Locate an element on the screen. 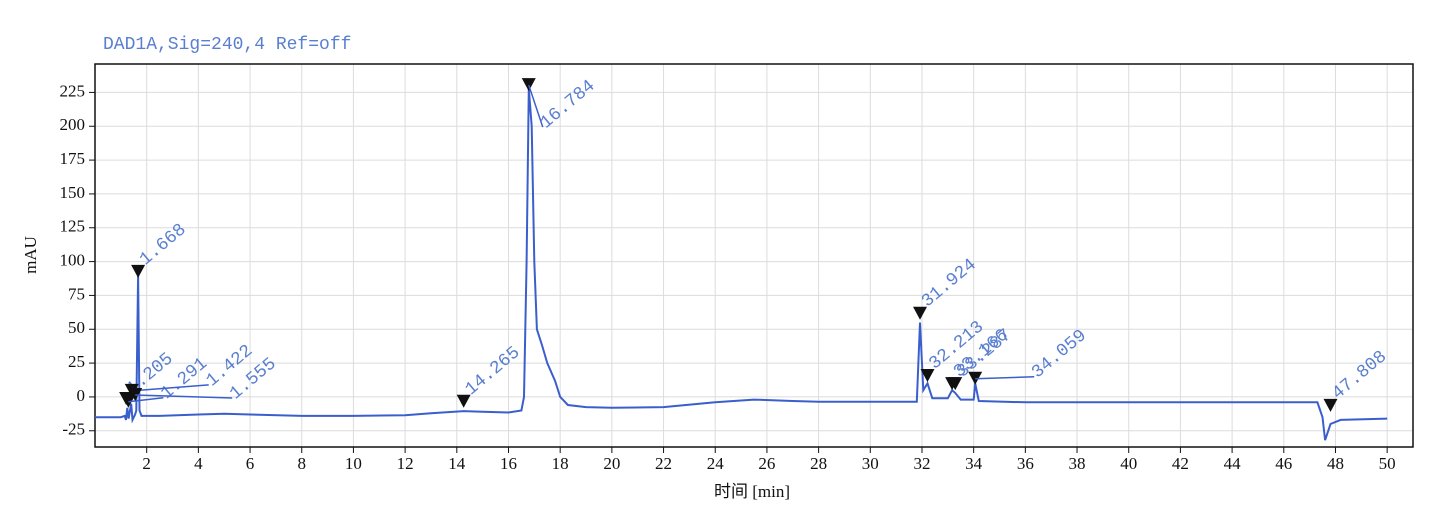 Image resolution: width=1446 pixels, height=519 pixels. x-tick-label: 26 is located at coordinates (766, 463).